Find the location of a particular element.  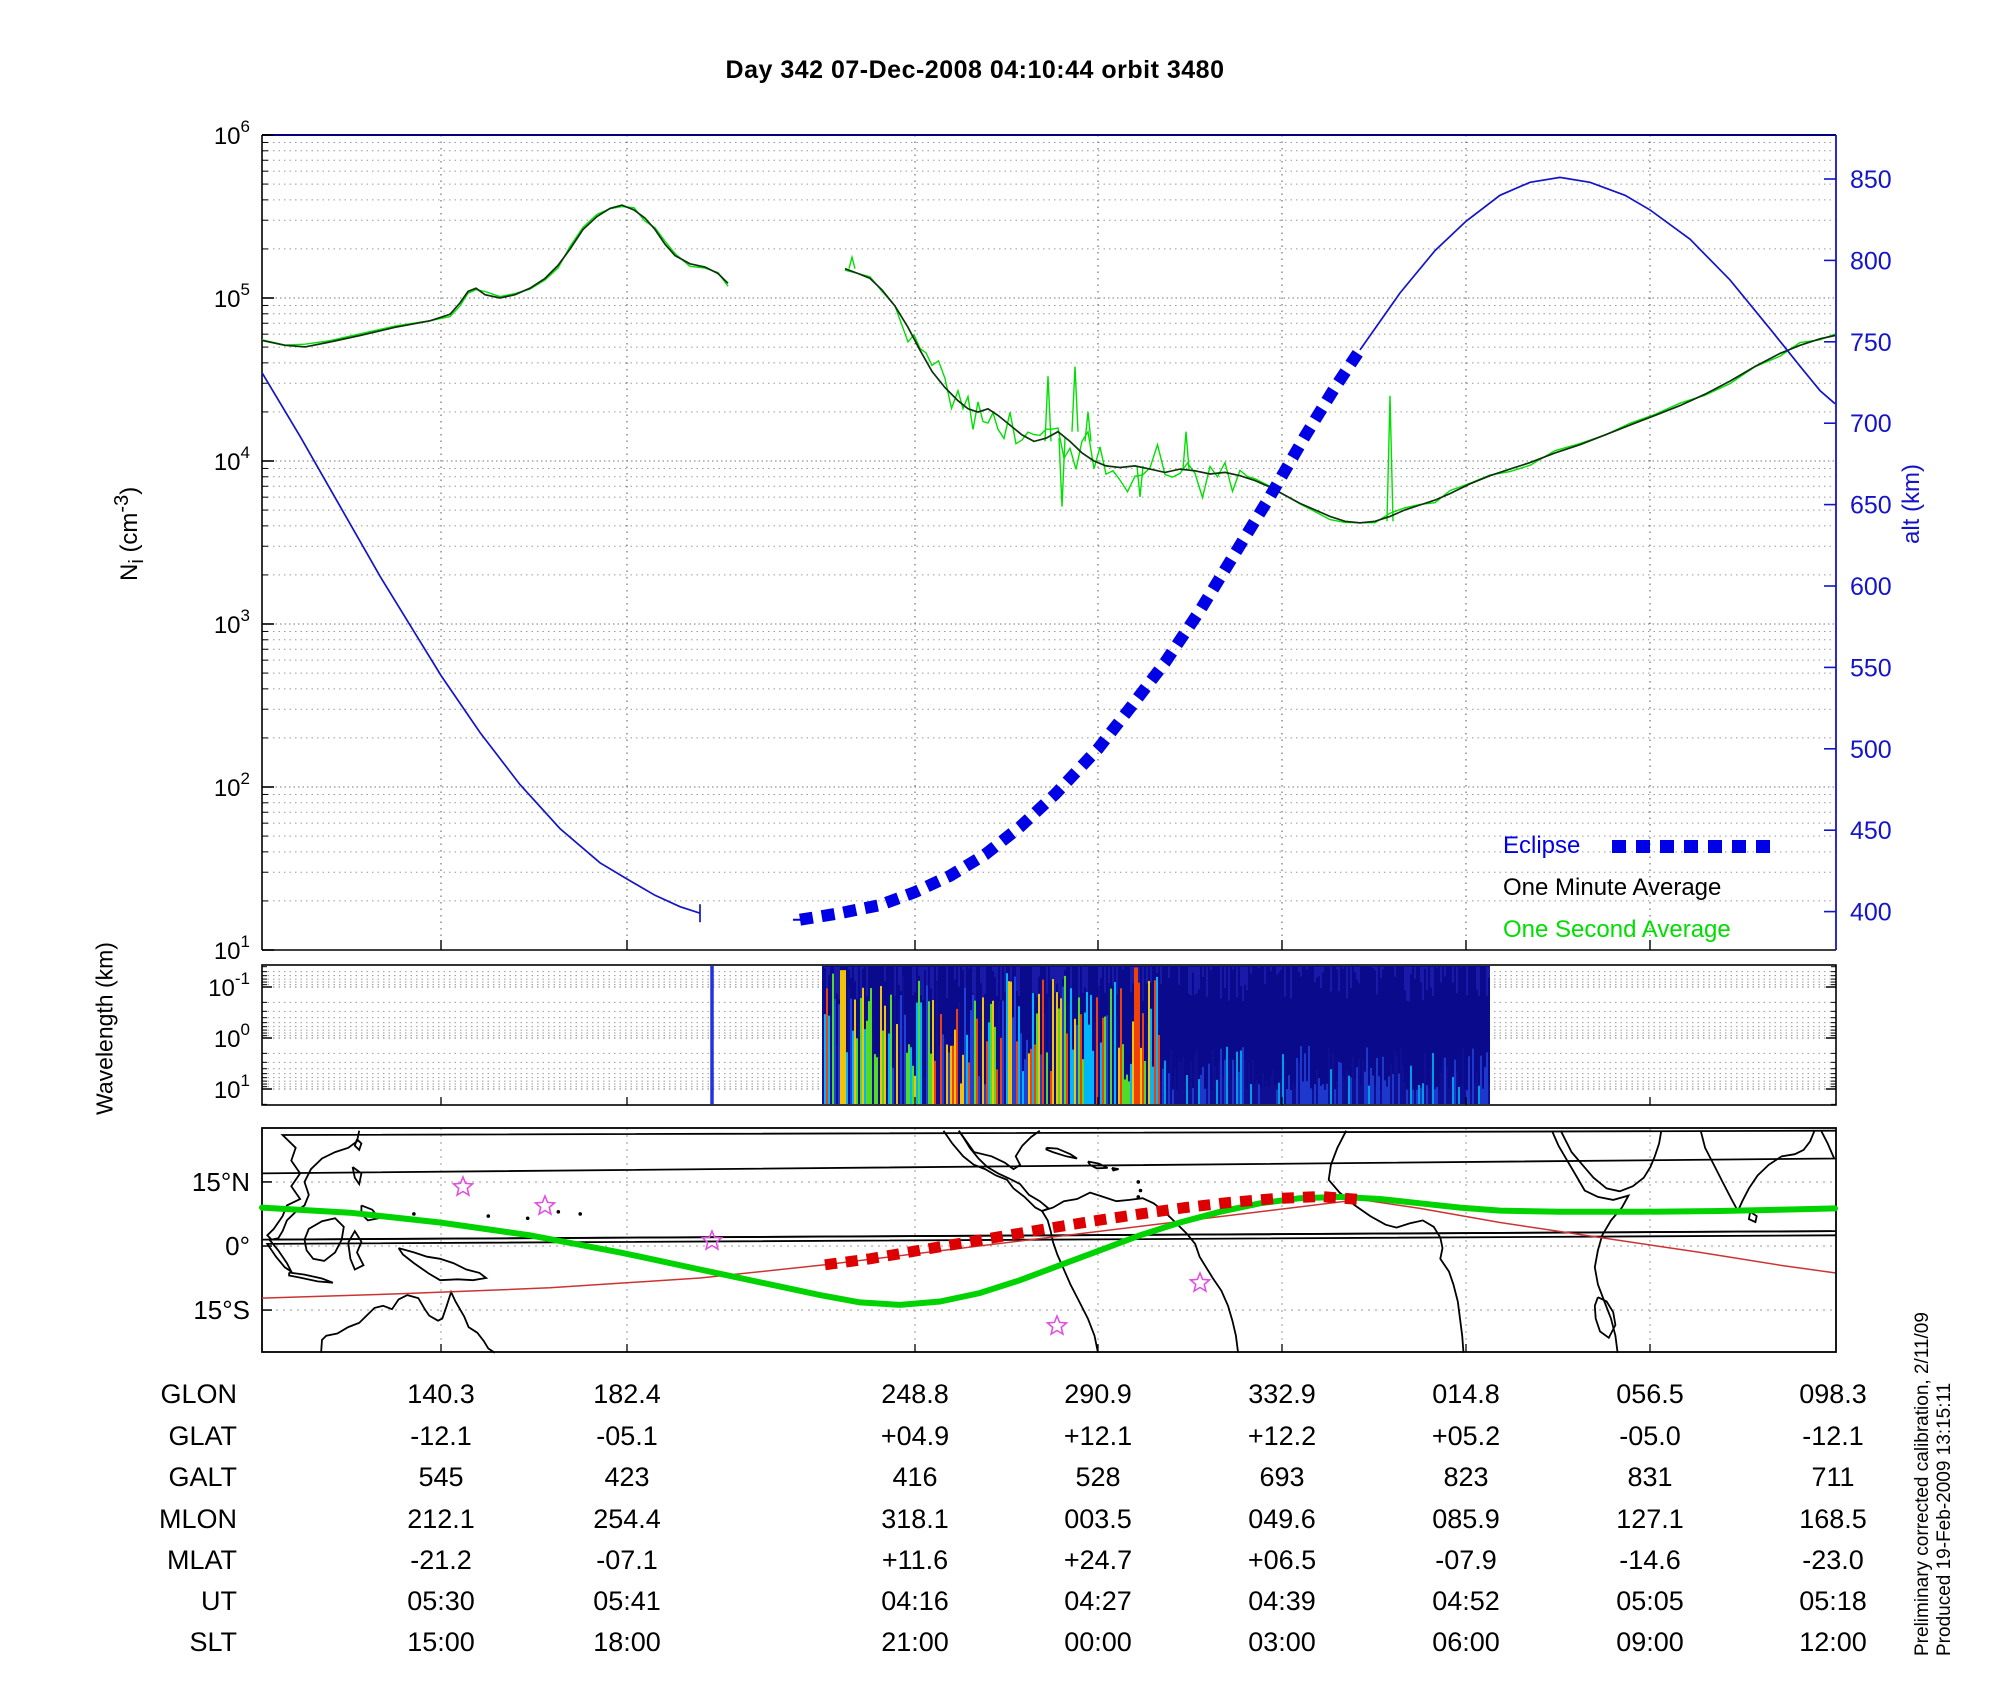

table-cell-ut-0: 05:30 is located at coordinates (441, 1601).